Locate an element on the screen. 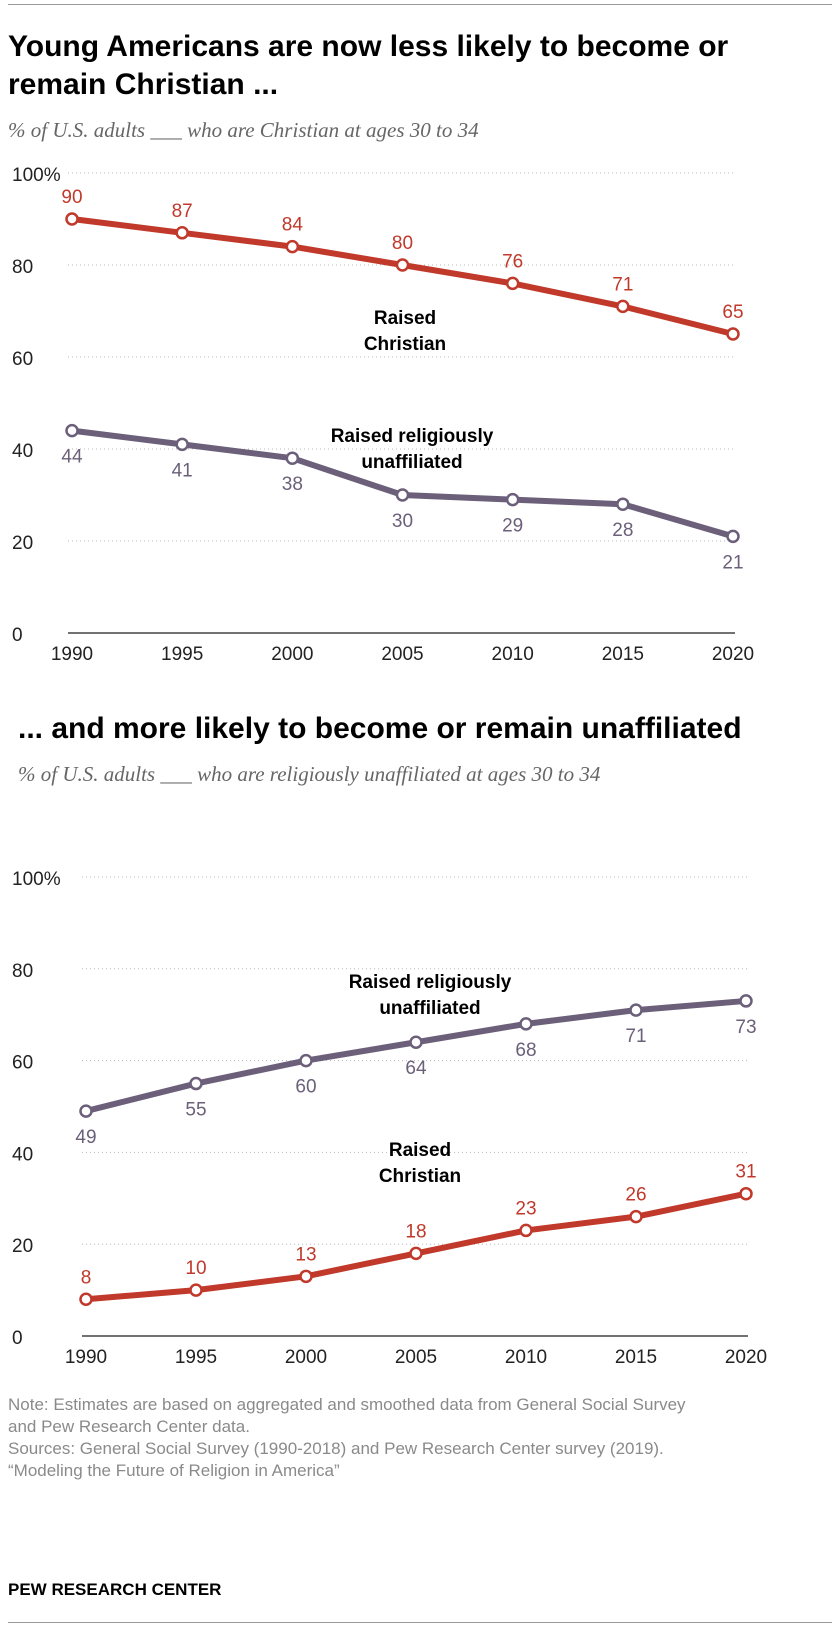  data-label: 64 is located at coordinates (416, 1068).